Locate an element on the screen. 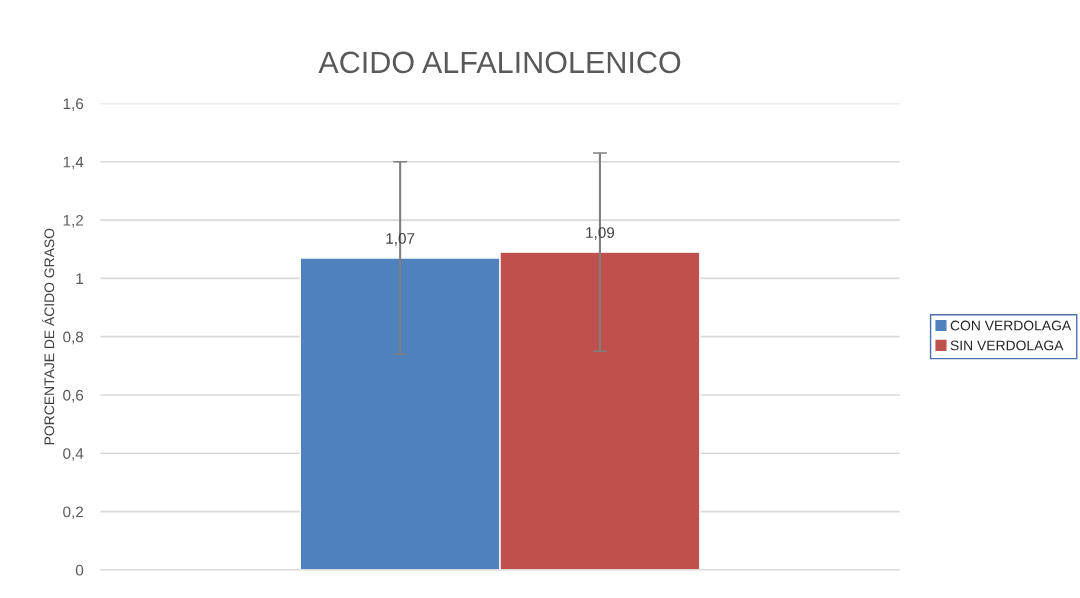  y-tick-label: 1,2 is located at coordinates (73, 221).